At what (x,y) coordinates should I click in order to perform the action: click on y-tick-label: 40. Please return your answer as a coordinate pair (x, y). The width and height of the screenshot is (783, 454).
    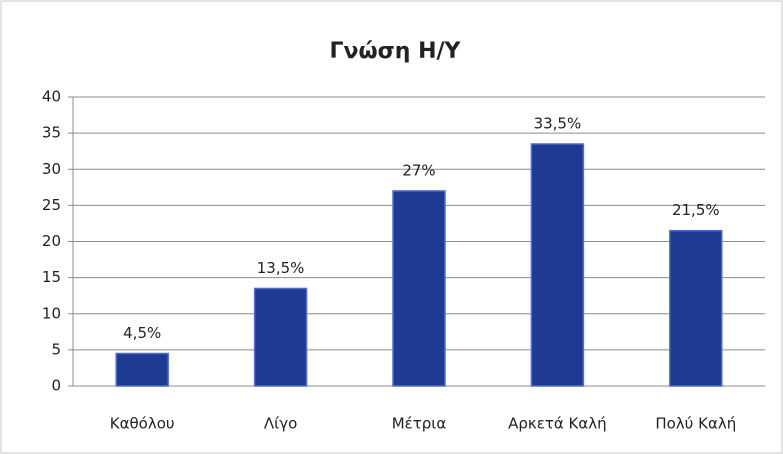
    Looking at the image, I should click on (51, 97).